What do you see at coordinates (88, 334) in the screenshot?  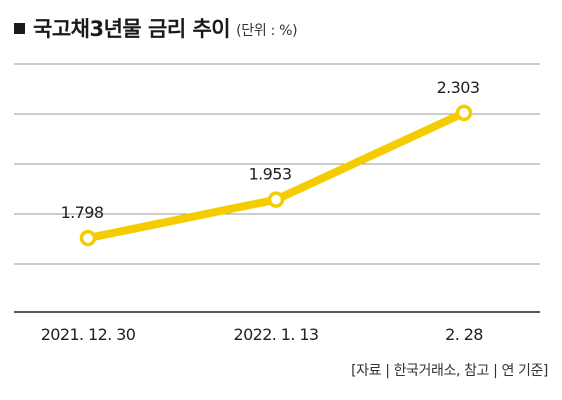 I see `x-tick-label-1: 2021. 12. 30` at bounding box center [88, 334].